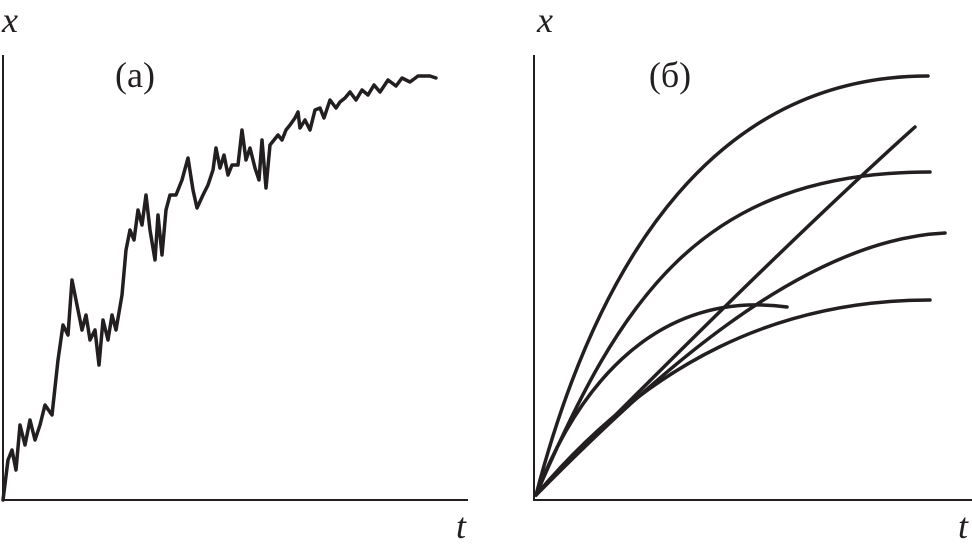 The height and width of the screenshot is (551, 972). Describe the element at coordinates (135, 75) in the screenshot. I see `panel-title: (a)` at that location.